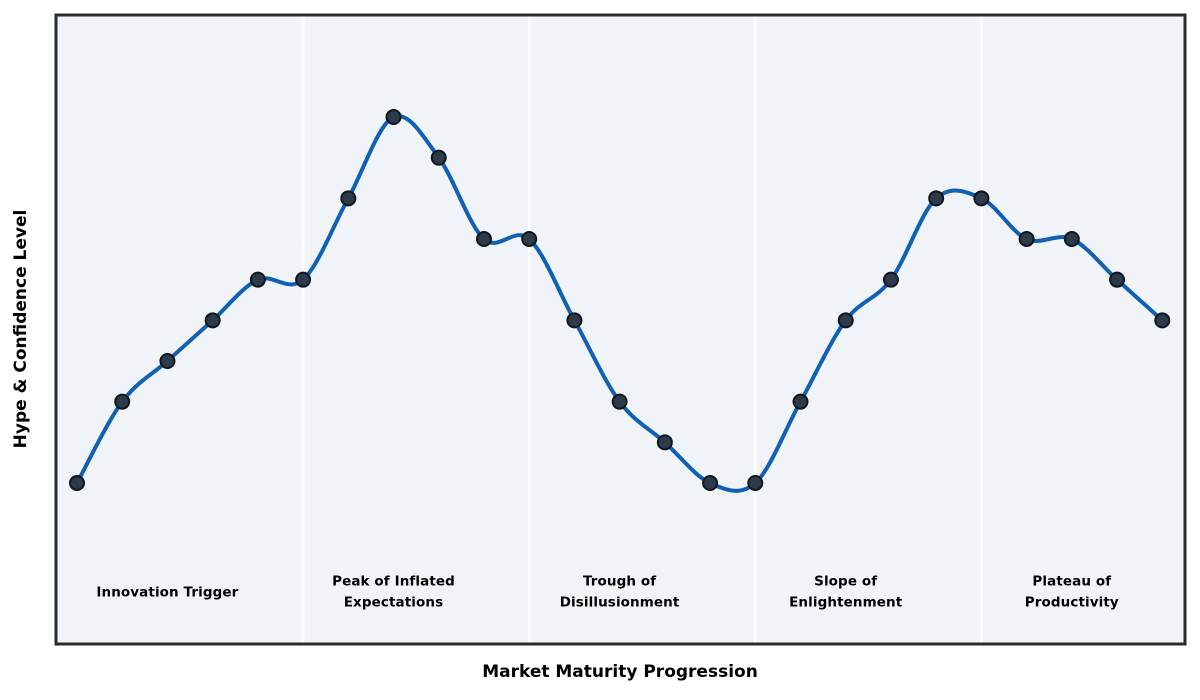 This screenshot has height=700, width=1200. Describe the element at coordinates (1071, 592) in the screenshot. I see `phase-label: Plateau of Productivity` at that location.